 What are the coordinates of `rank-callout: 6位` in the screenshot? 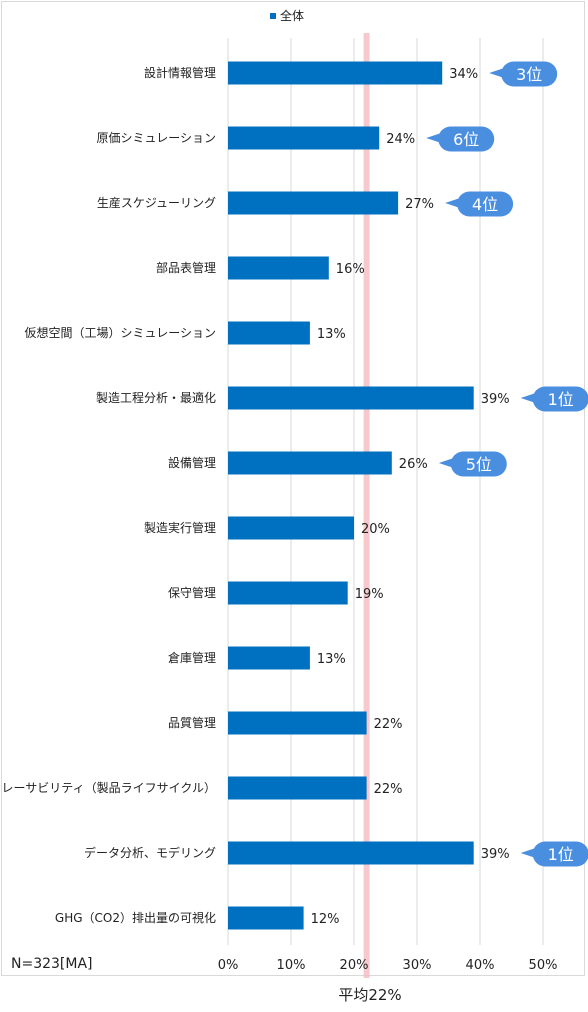 It's located at (460, 139).